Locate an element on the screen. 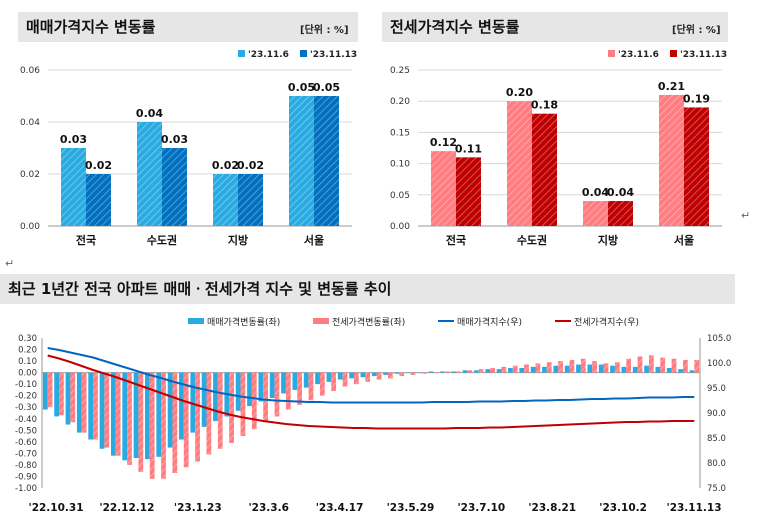 The width and height of the screenshot is (760, 528). data-label: 0.05 is located at coordinates (301, 87).